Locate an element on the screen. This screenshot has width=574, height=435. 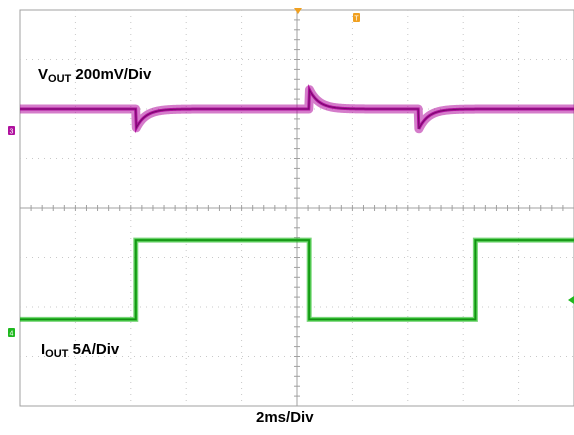
ch4-marker-label: 4 is located at coordinates (12, 334).